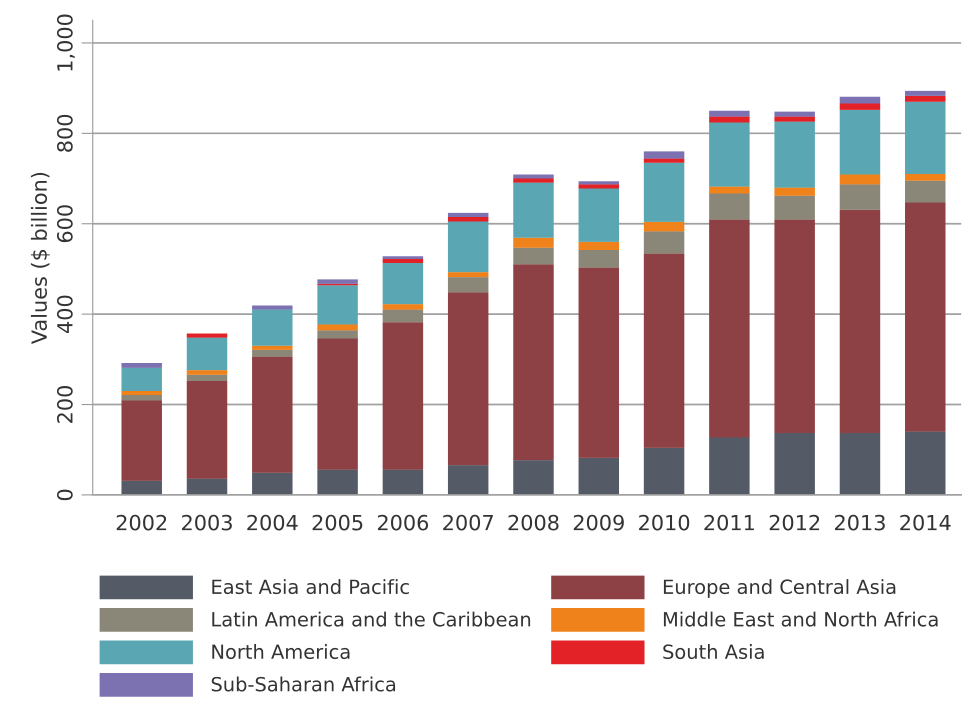 This screenshot has width=966, height=702. What do you see at coordinates (281, 652) in the screenshot?
I see `legend-label: North America` at bounding box center [281, 652].